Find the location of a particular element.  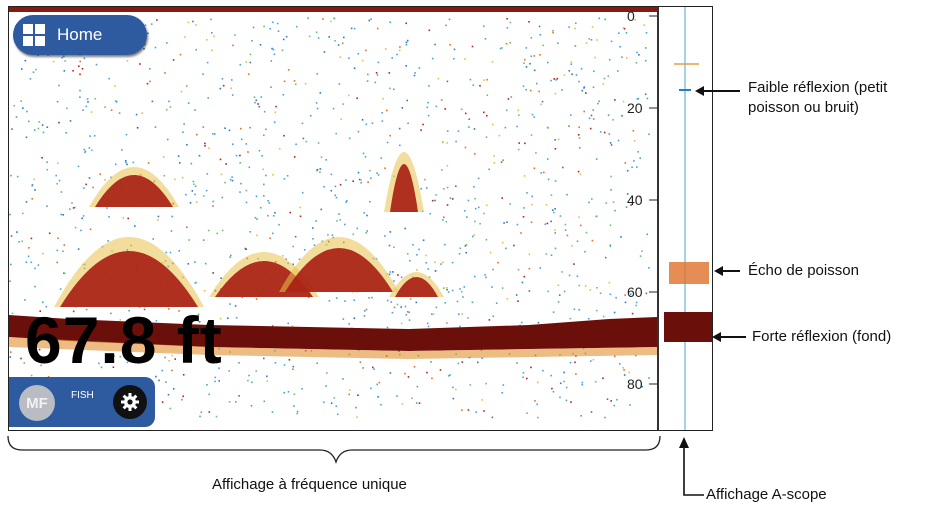

settings-button is located at coordinates (130, 402).